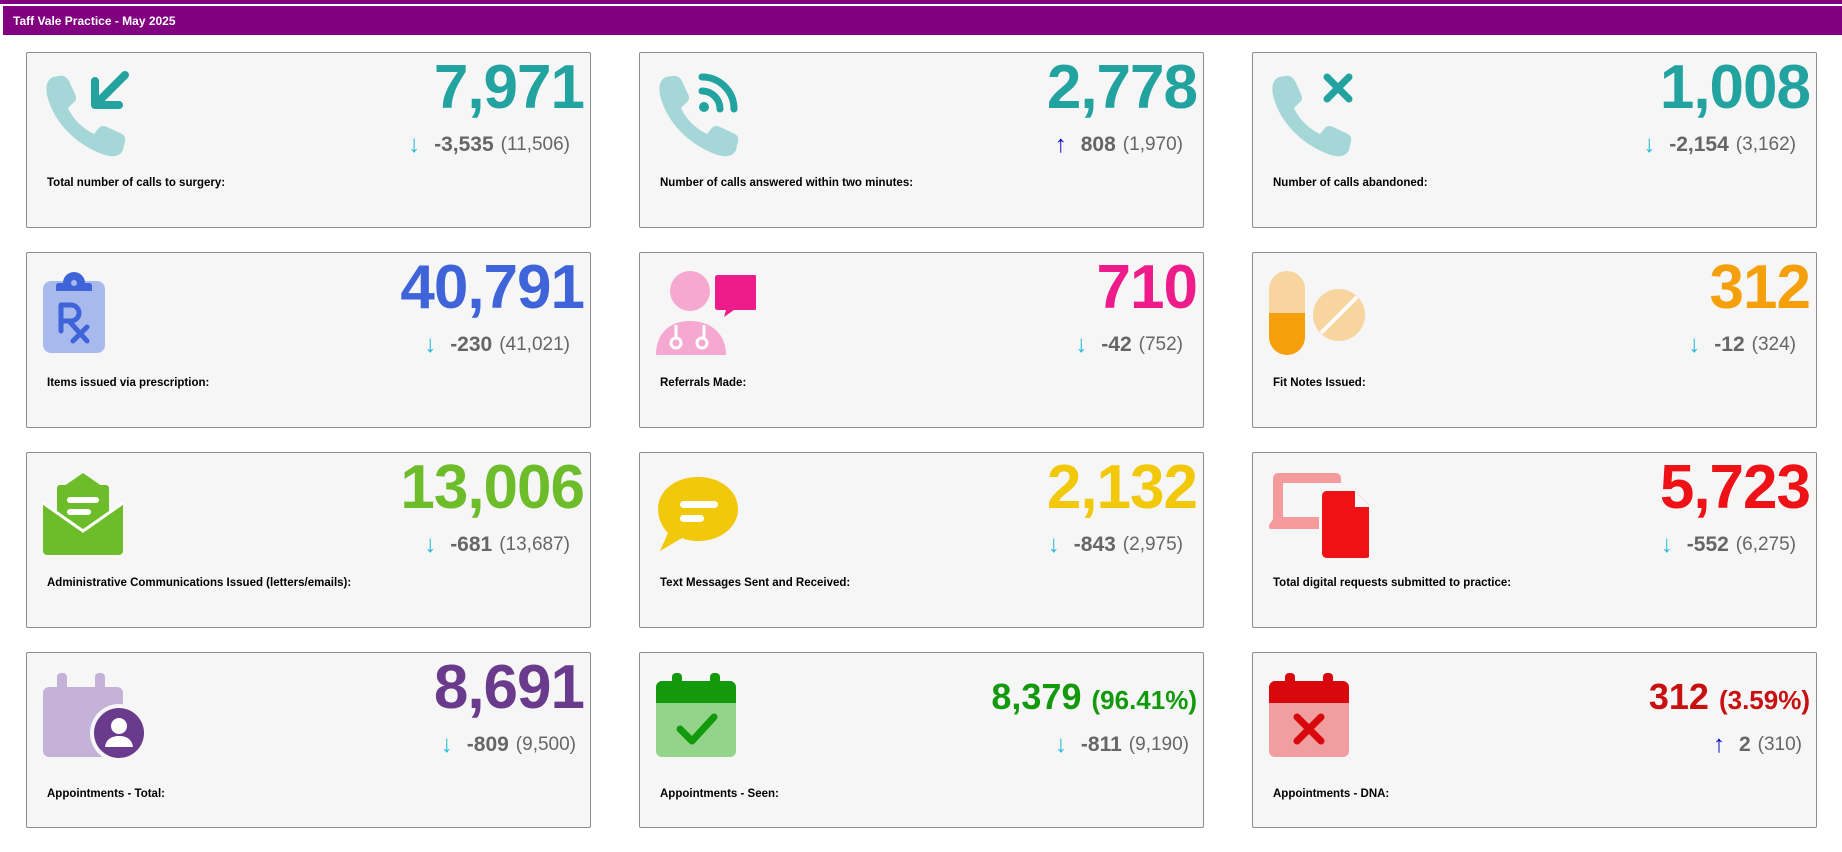 The height and width of the screenshot is (852, 1842). Describe the element at coordinates (1534, 340) in the screenshot. I see `card-fit-notes: 312 ↓ -12 (324) Fit Notes Issued:` at that location.